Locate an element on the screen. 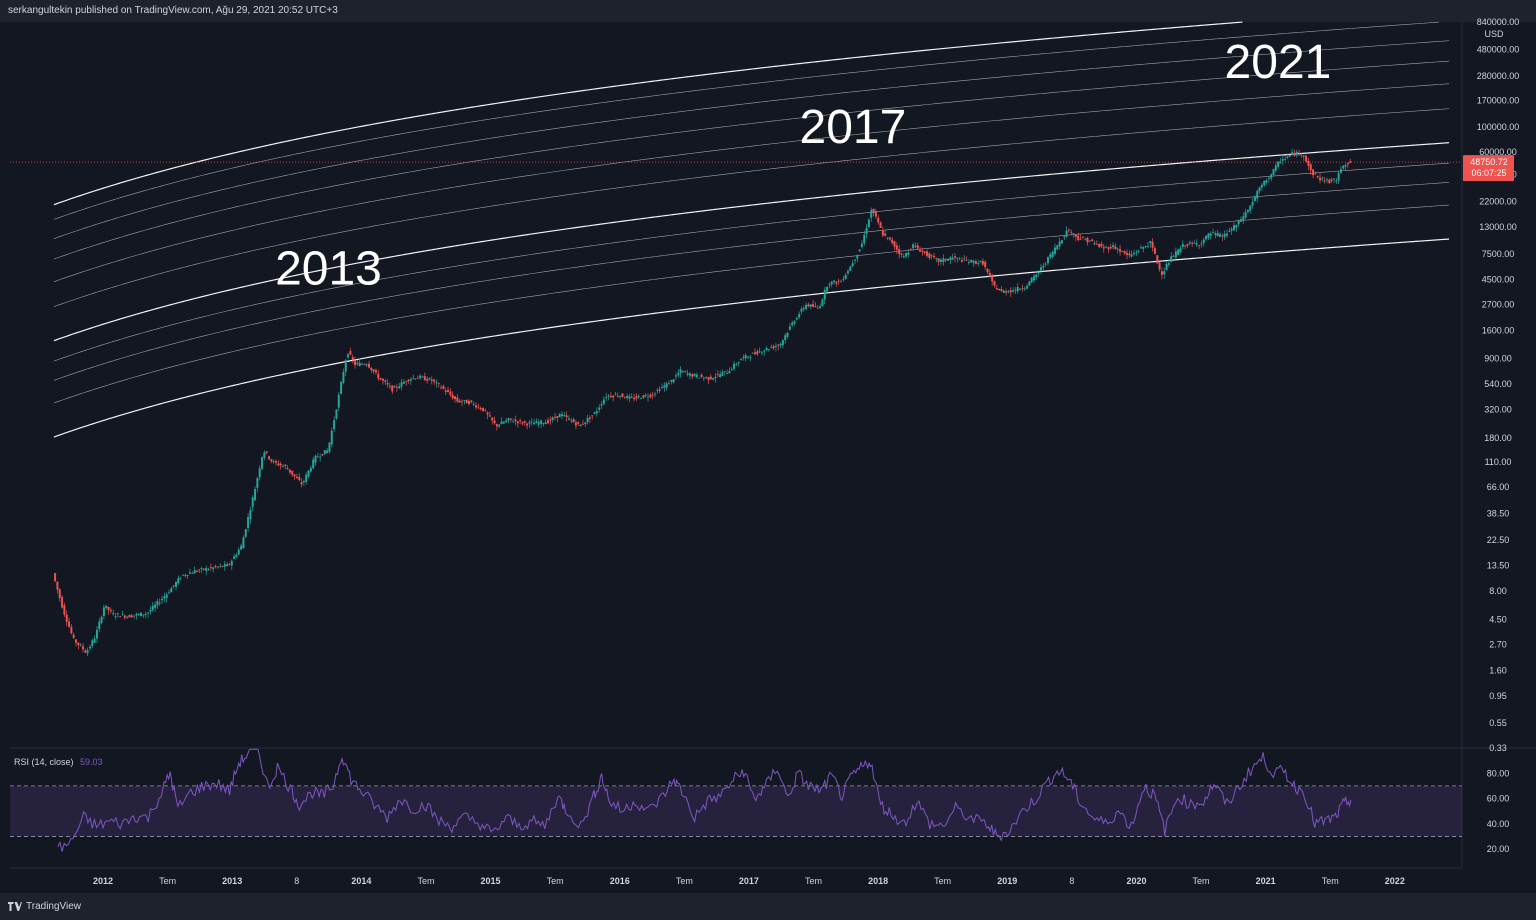 This screenshot has height=920, width=1536. time-tick-label: 8 is located at coordinates (296, 881).